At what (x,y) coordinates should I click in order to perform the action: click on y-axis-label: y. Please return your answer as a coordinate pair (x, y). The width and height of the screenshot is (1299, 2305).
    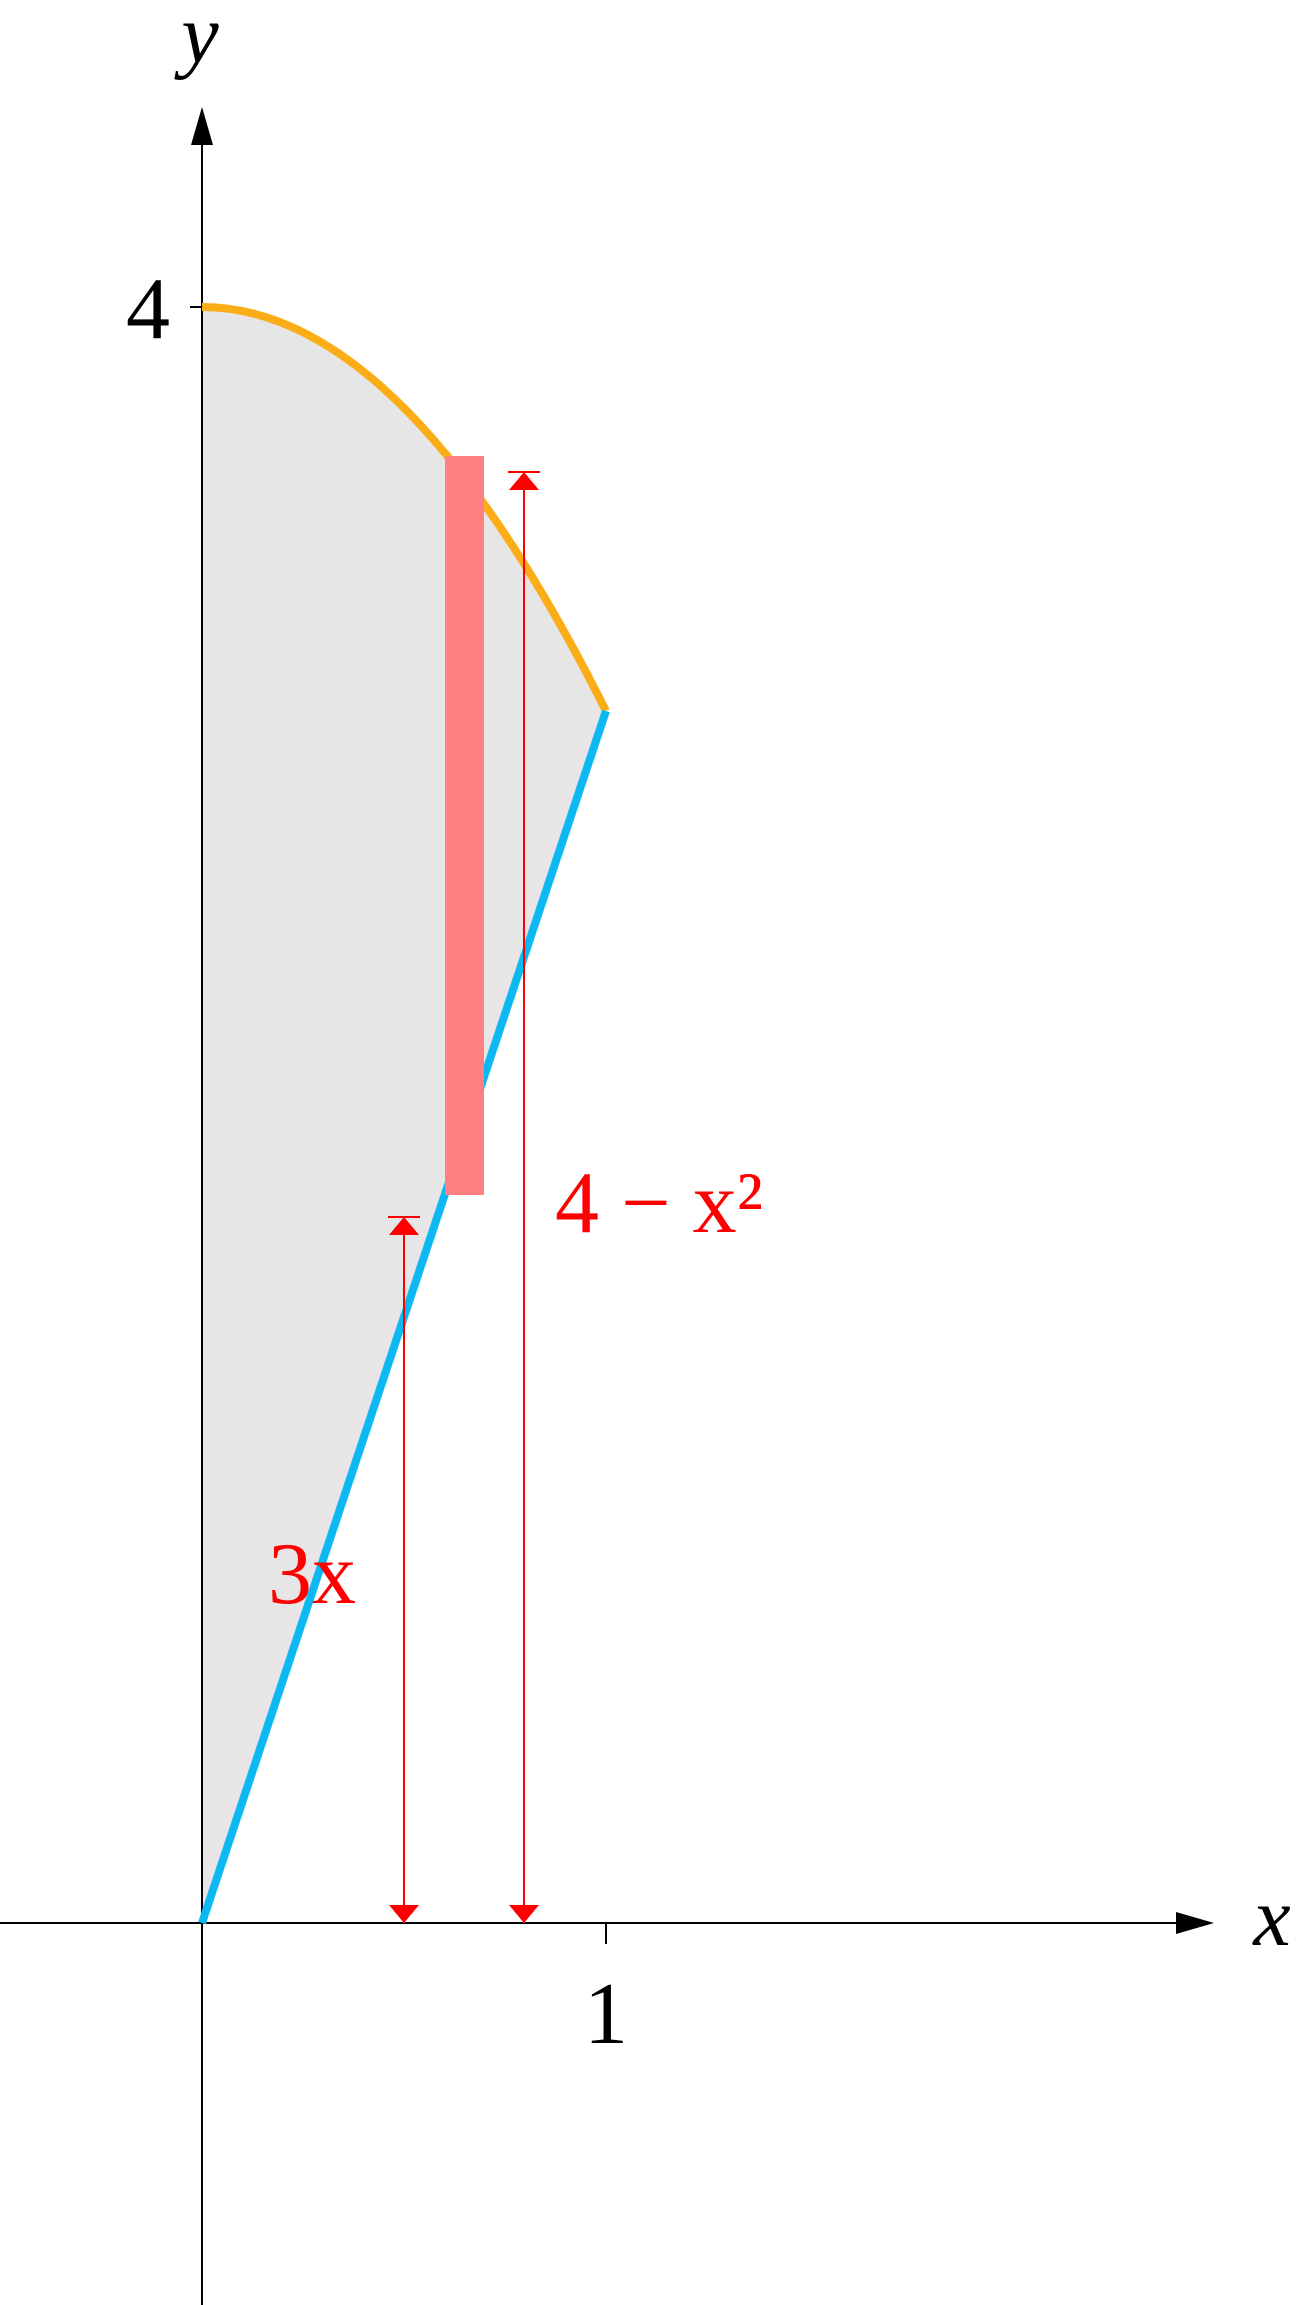
    Looking at the image, I should click on (196, 40).